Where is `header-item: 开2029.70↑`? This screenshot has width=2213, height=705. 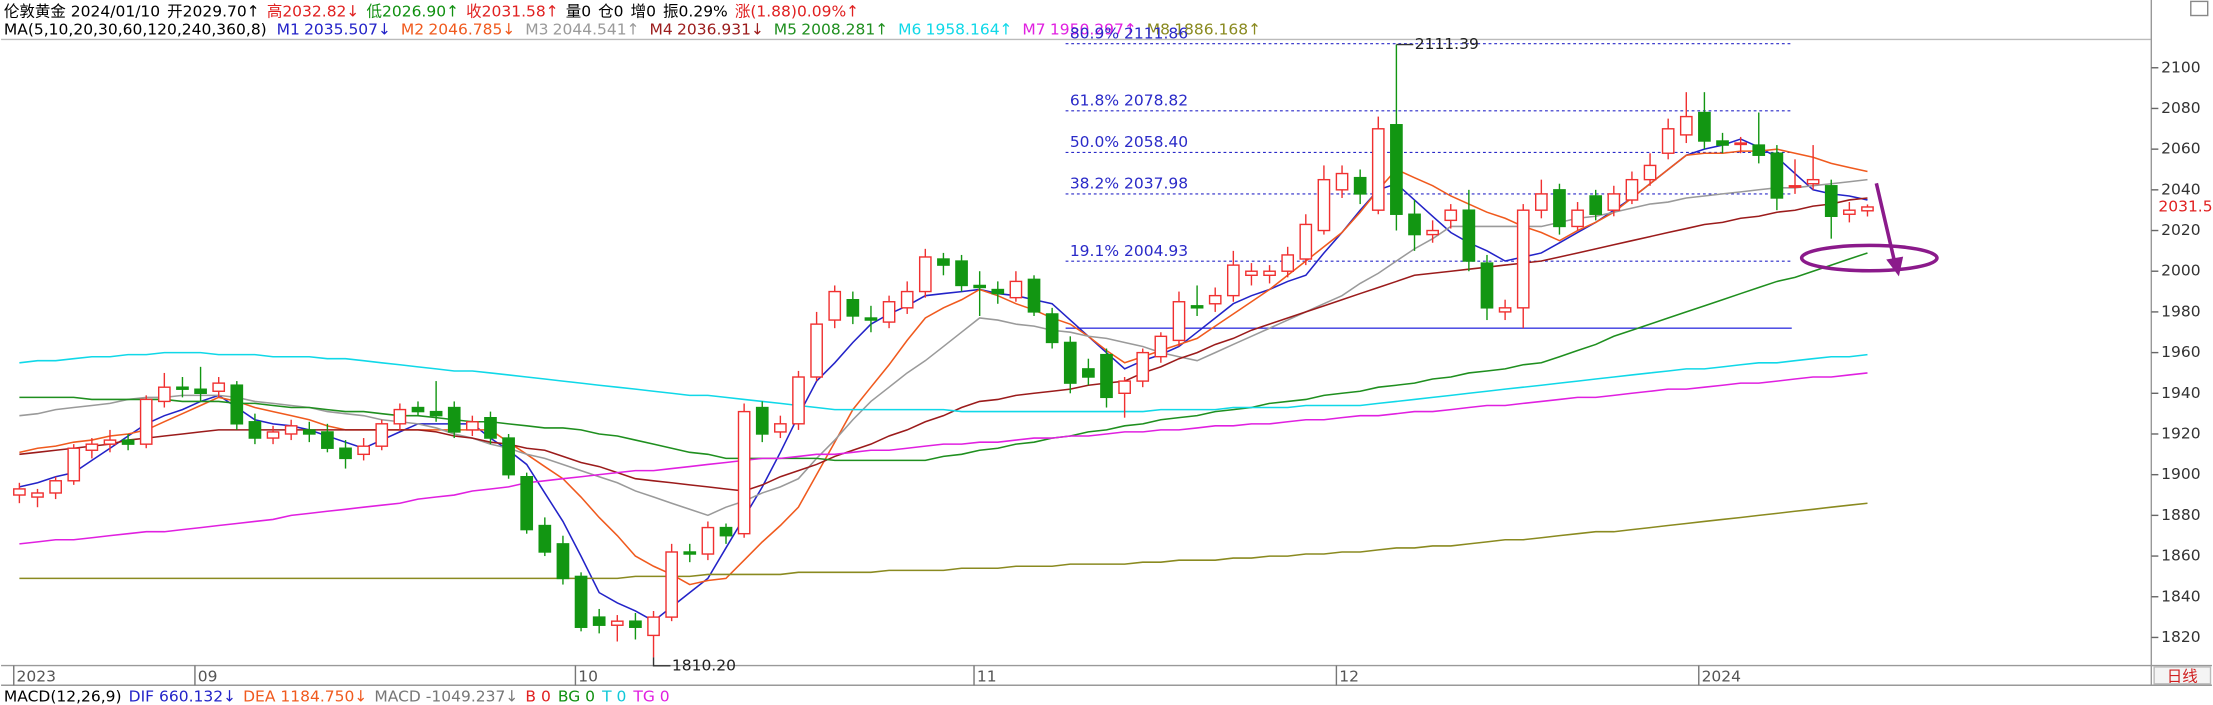
header-item: 开2029.70↑ is located at coordinates (213, 11).